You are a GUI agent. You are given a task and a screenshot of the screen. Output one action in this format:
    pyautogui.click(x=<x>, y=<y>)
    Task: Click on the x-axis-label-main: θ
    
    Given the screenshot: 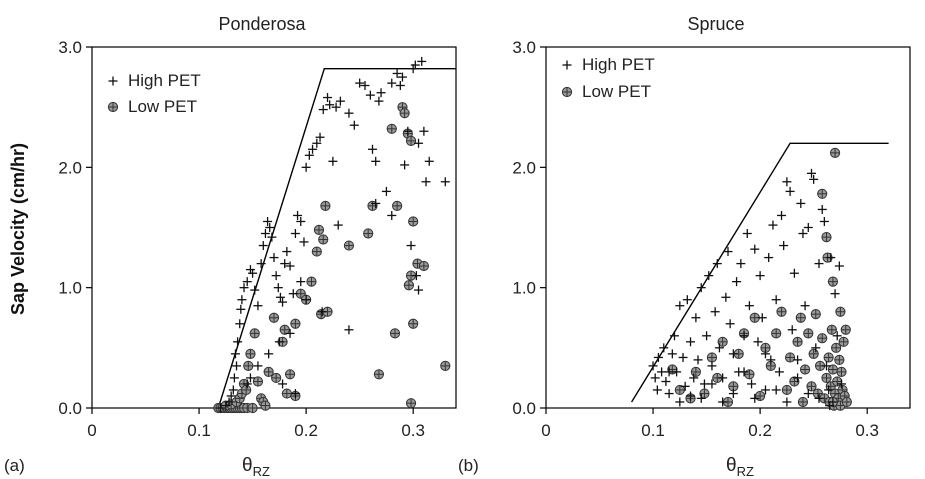 What is the action you would take?
    pyautogui.click(x=731, y=465)
    